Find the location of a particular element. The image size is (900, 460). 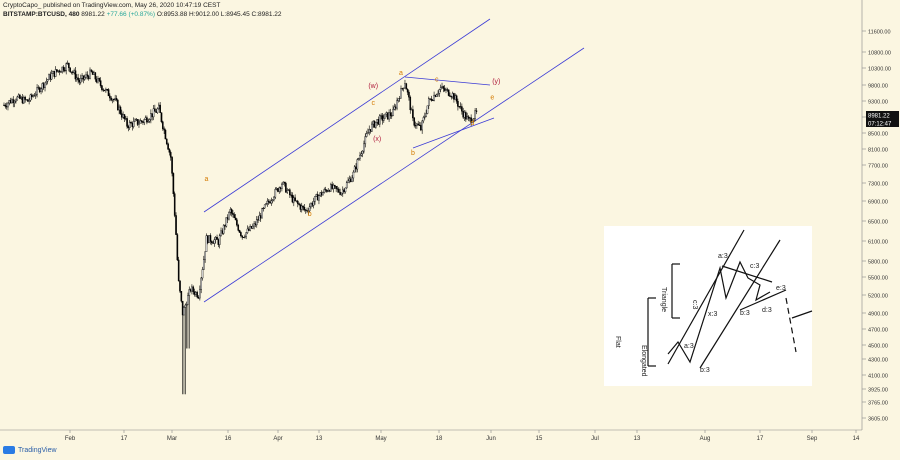

footer-brand: TradingView is located at coordinates (37, 450).